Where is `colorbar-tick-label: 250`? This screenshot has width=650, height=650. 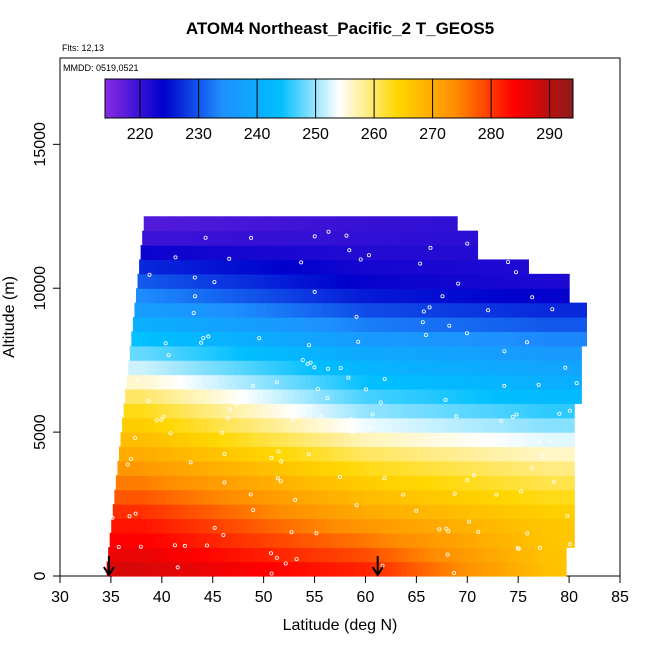
colorbar-tick-label: 250 is located at coordinates (315, 134).